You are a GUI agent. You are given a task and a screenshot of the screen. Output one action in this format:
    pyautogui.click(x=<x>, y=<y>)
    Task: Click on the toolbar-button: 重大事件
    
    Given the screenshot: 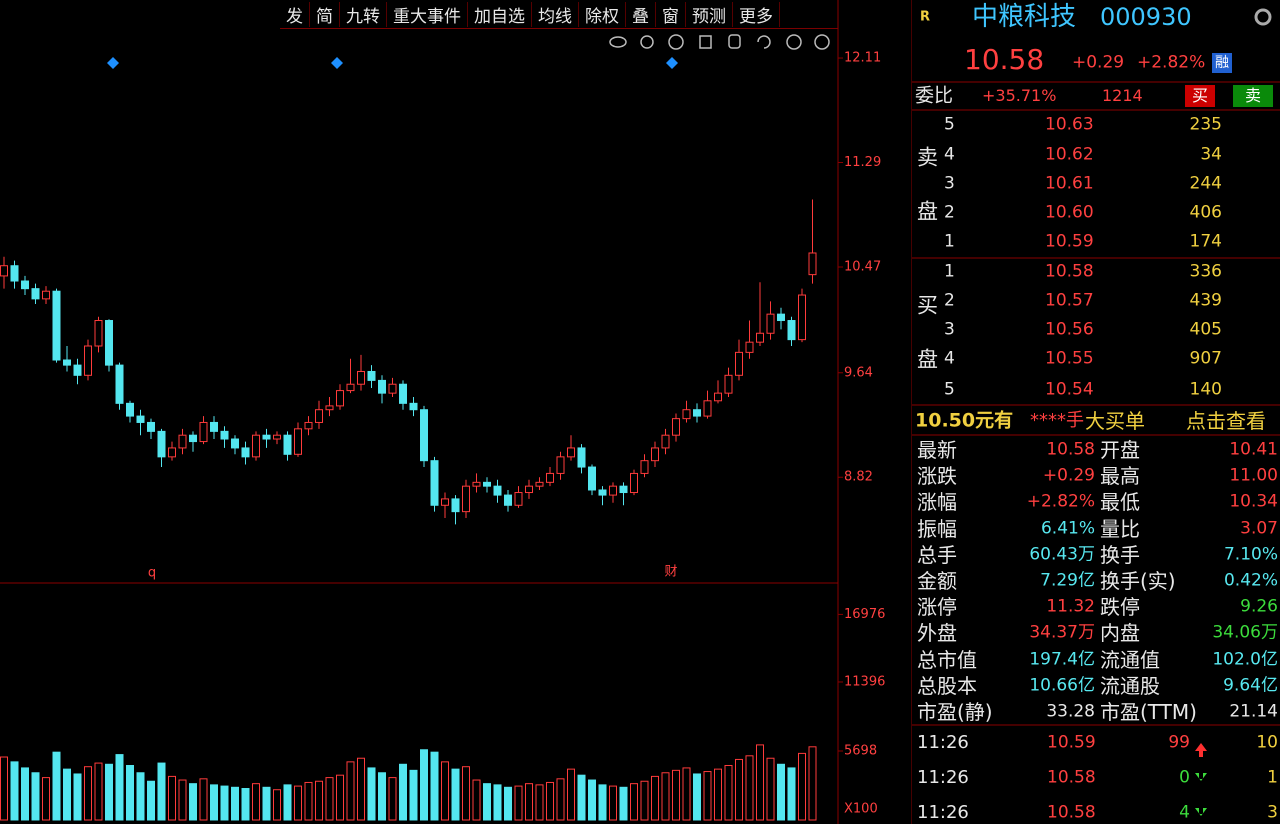 What is the action you would take?
    pyautogui.click(x=427, y=14)
    